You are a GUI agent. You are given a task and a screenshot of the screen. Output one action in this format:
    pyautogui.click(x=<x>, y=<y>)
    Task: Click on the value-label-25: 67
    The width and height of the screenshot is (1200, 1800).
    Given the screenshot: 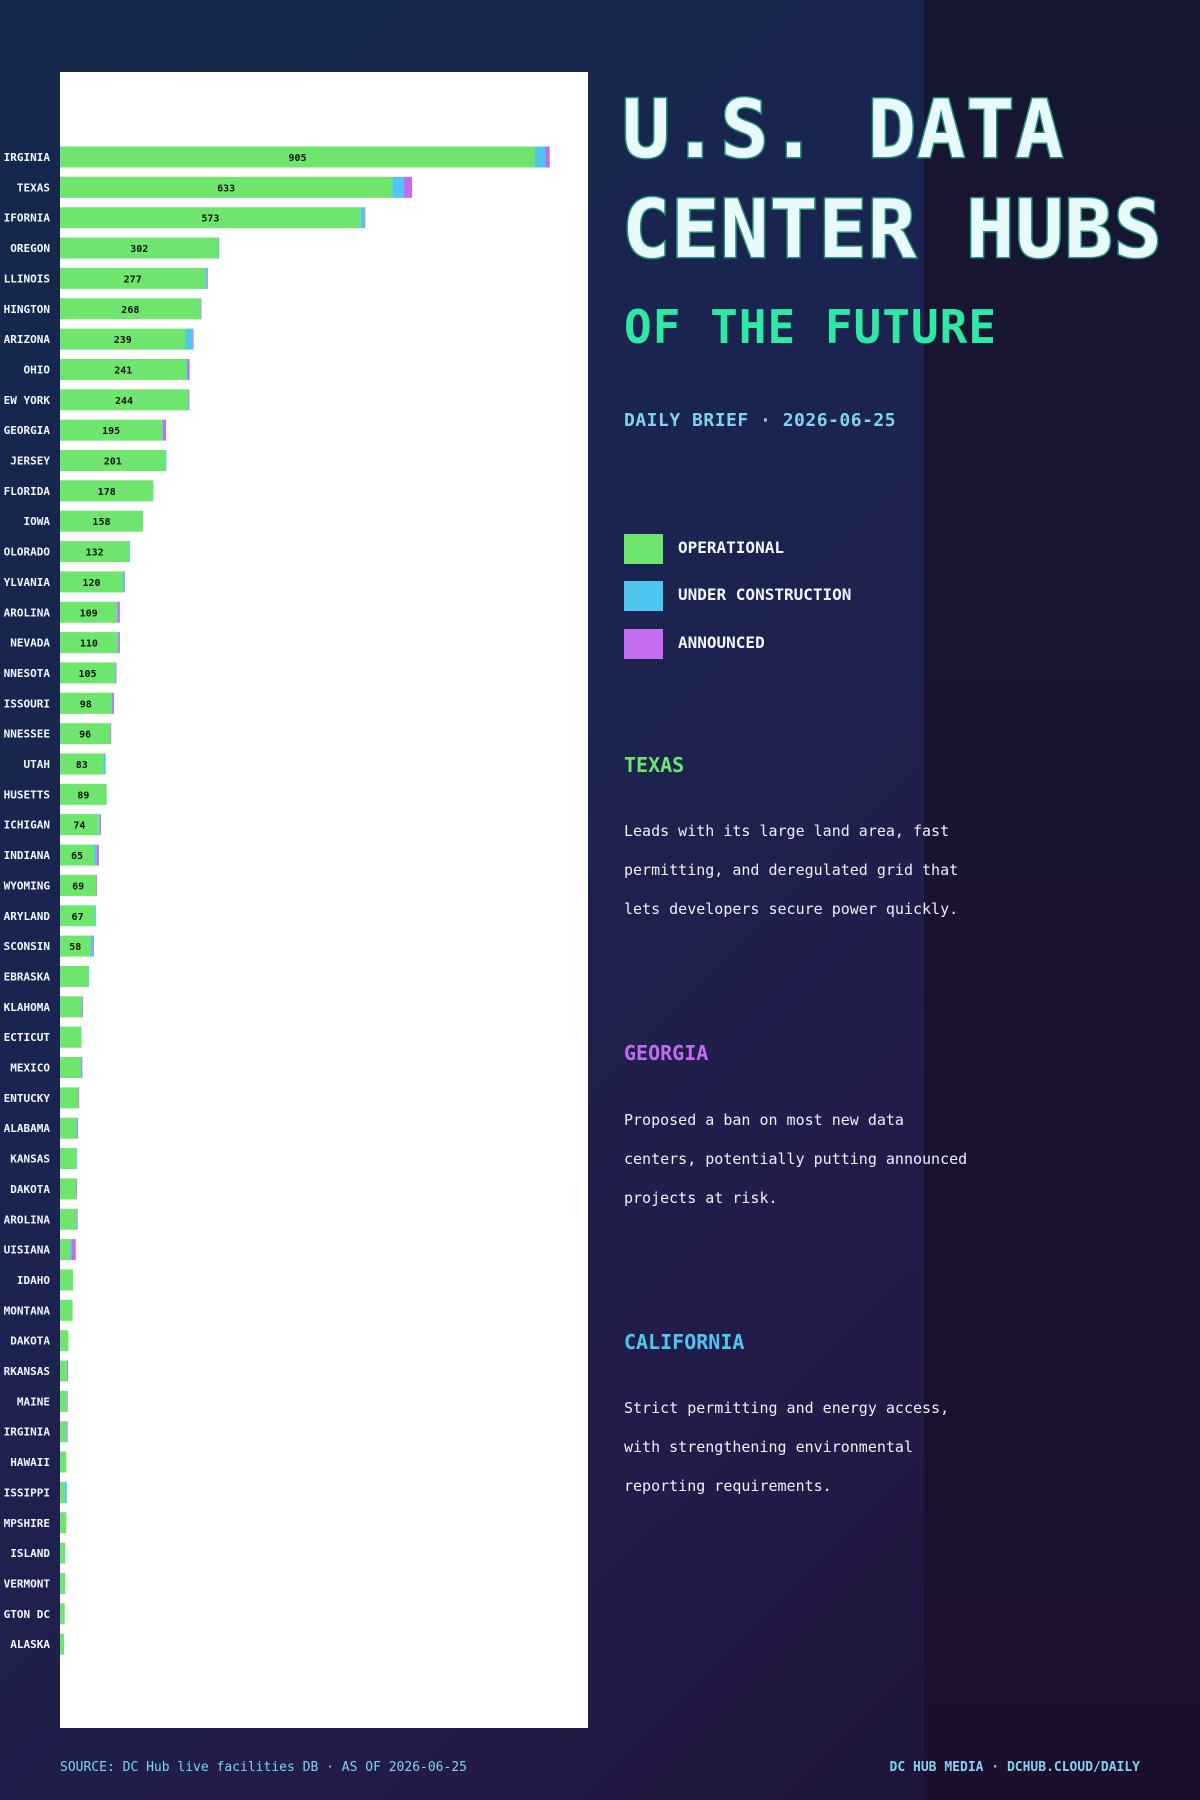 What is the action you would take?
    pyautogui.click(x=78, y=917)
    